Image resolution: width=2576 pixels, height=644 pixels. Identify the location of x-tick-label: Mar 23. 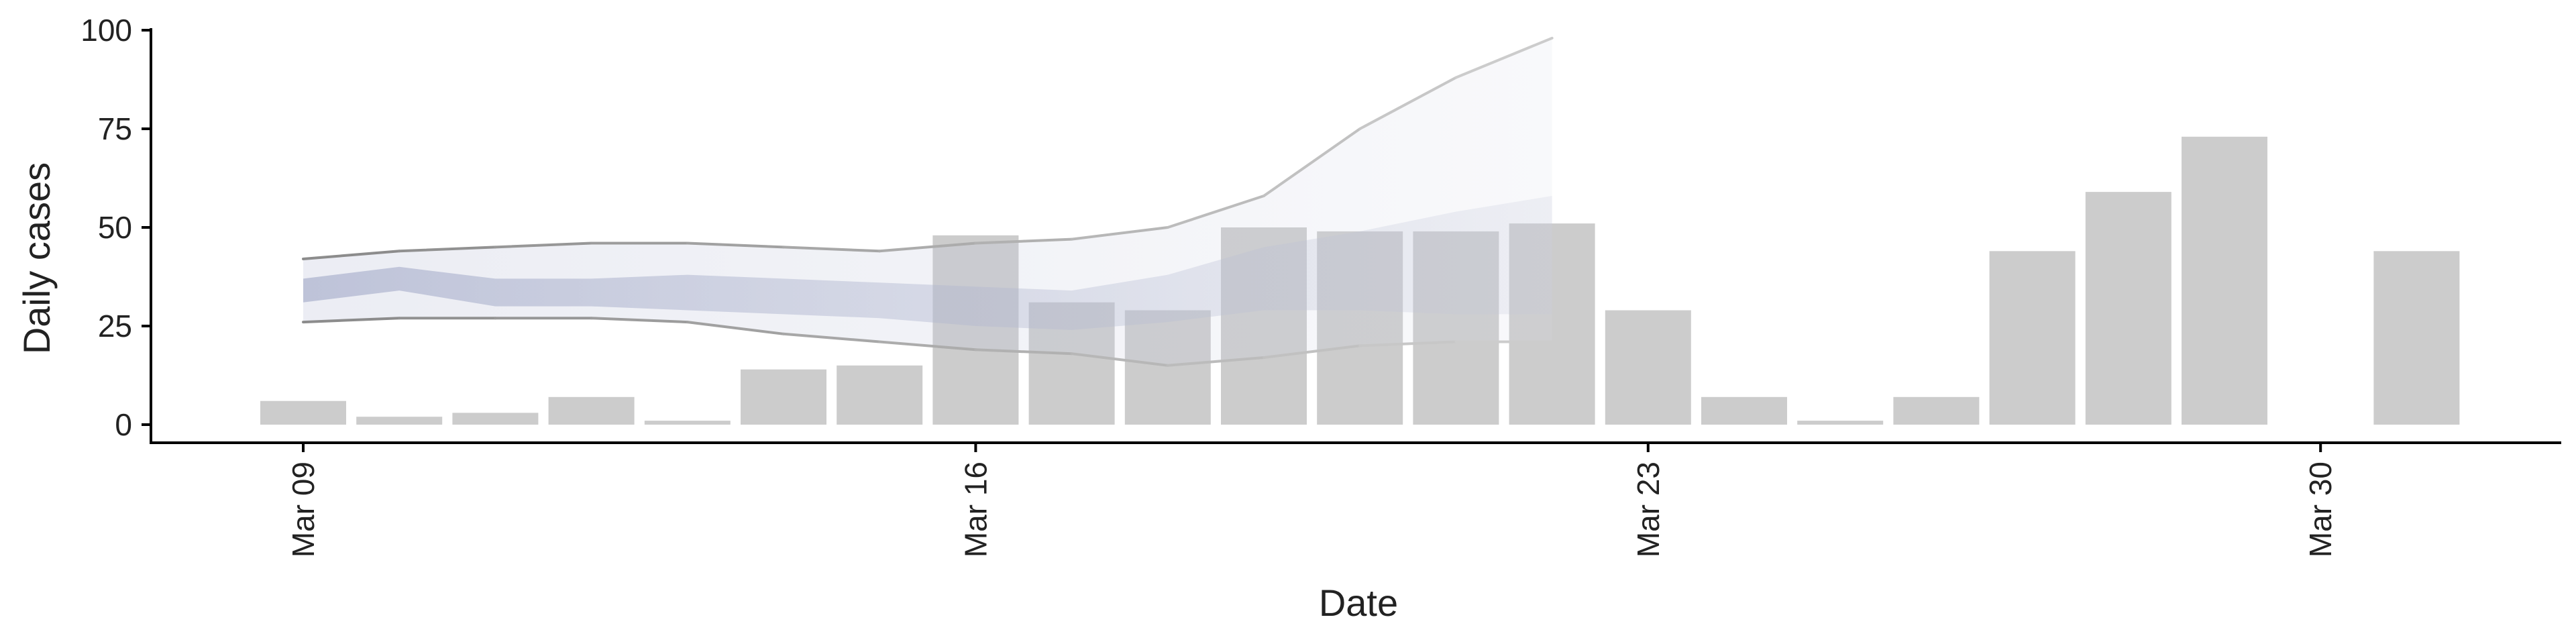
(1648, 509).